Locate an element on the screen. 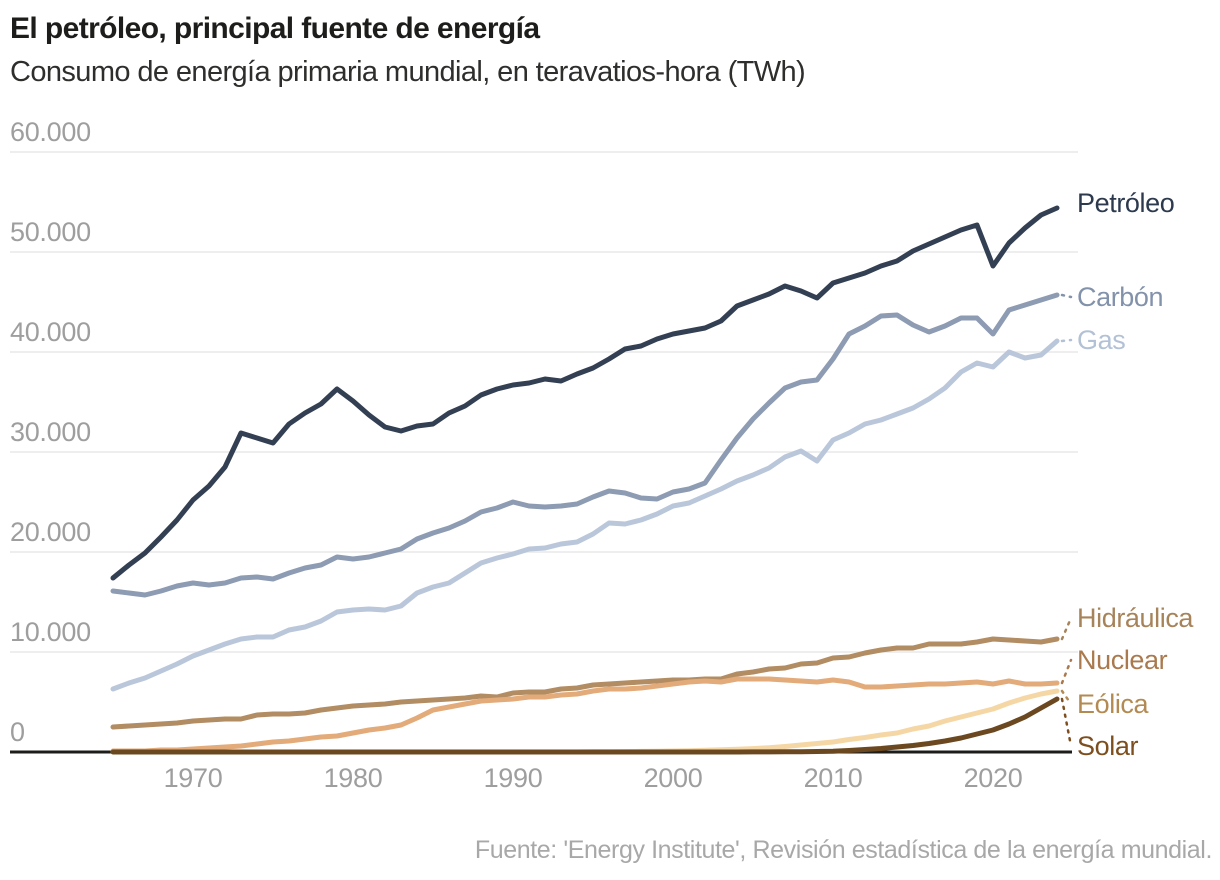 The image size is (1220, 880). x-tick-2010: 2010 is located at coordinates (833, 778).